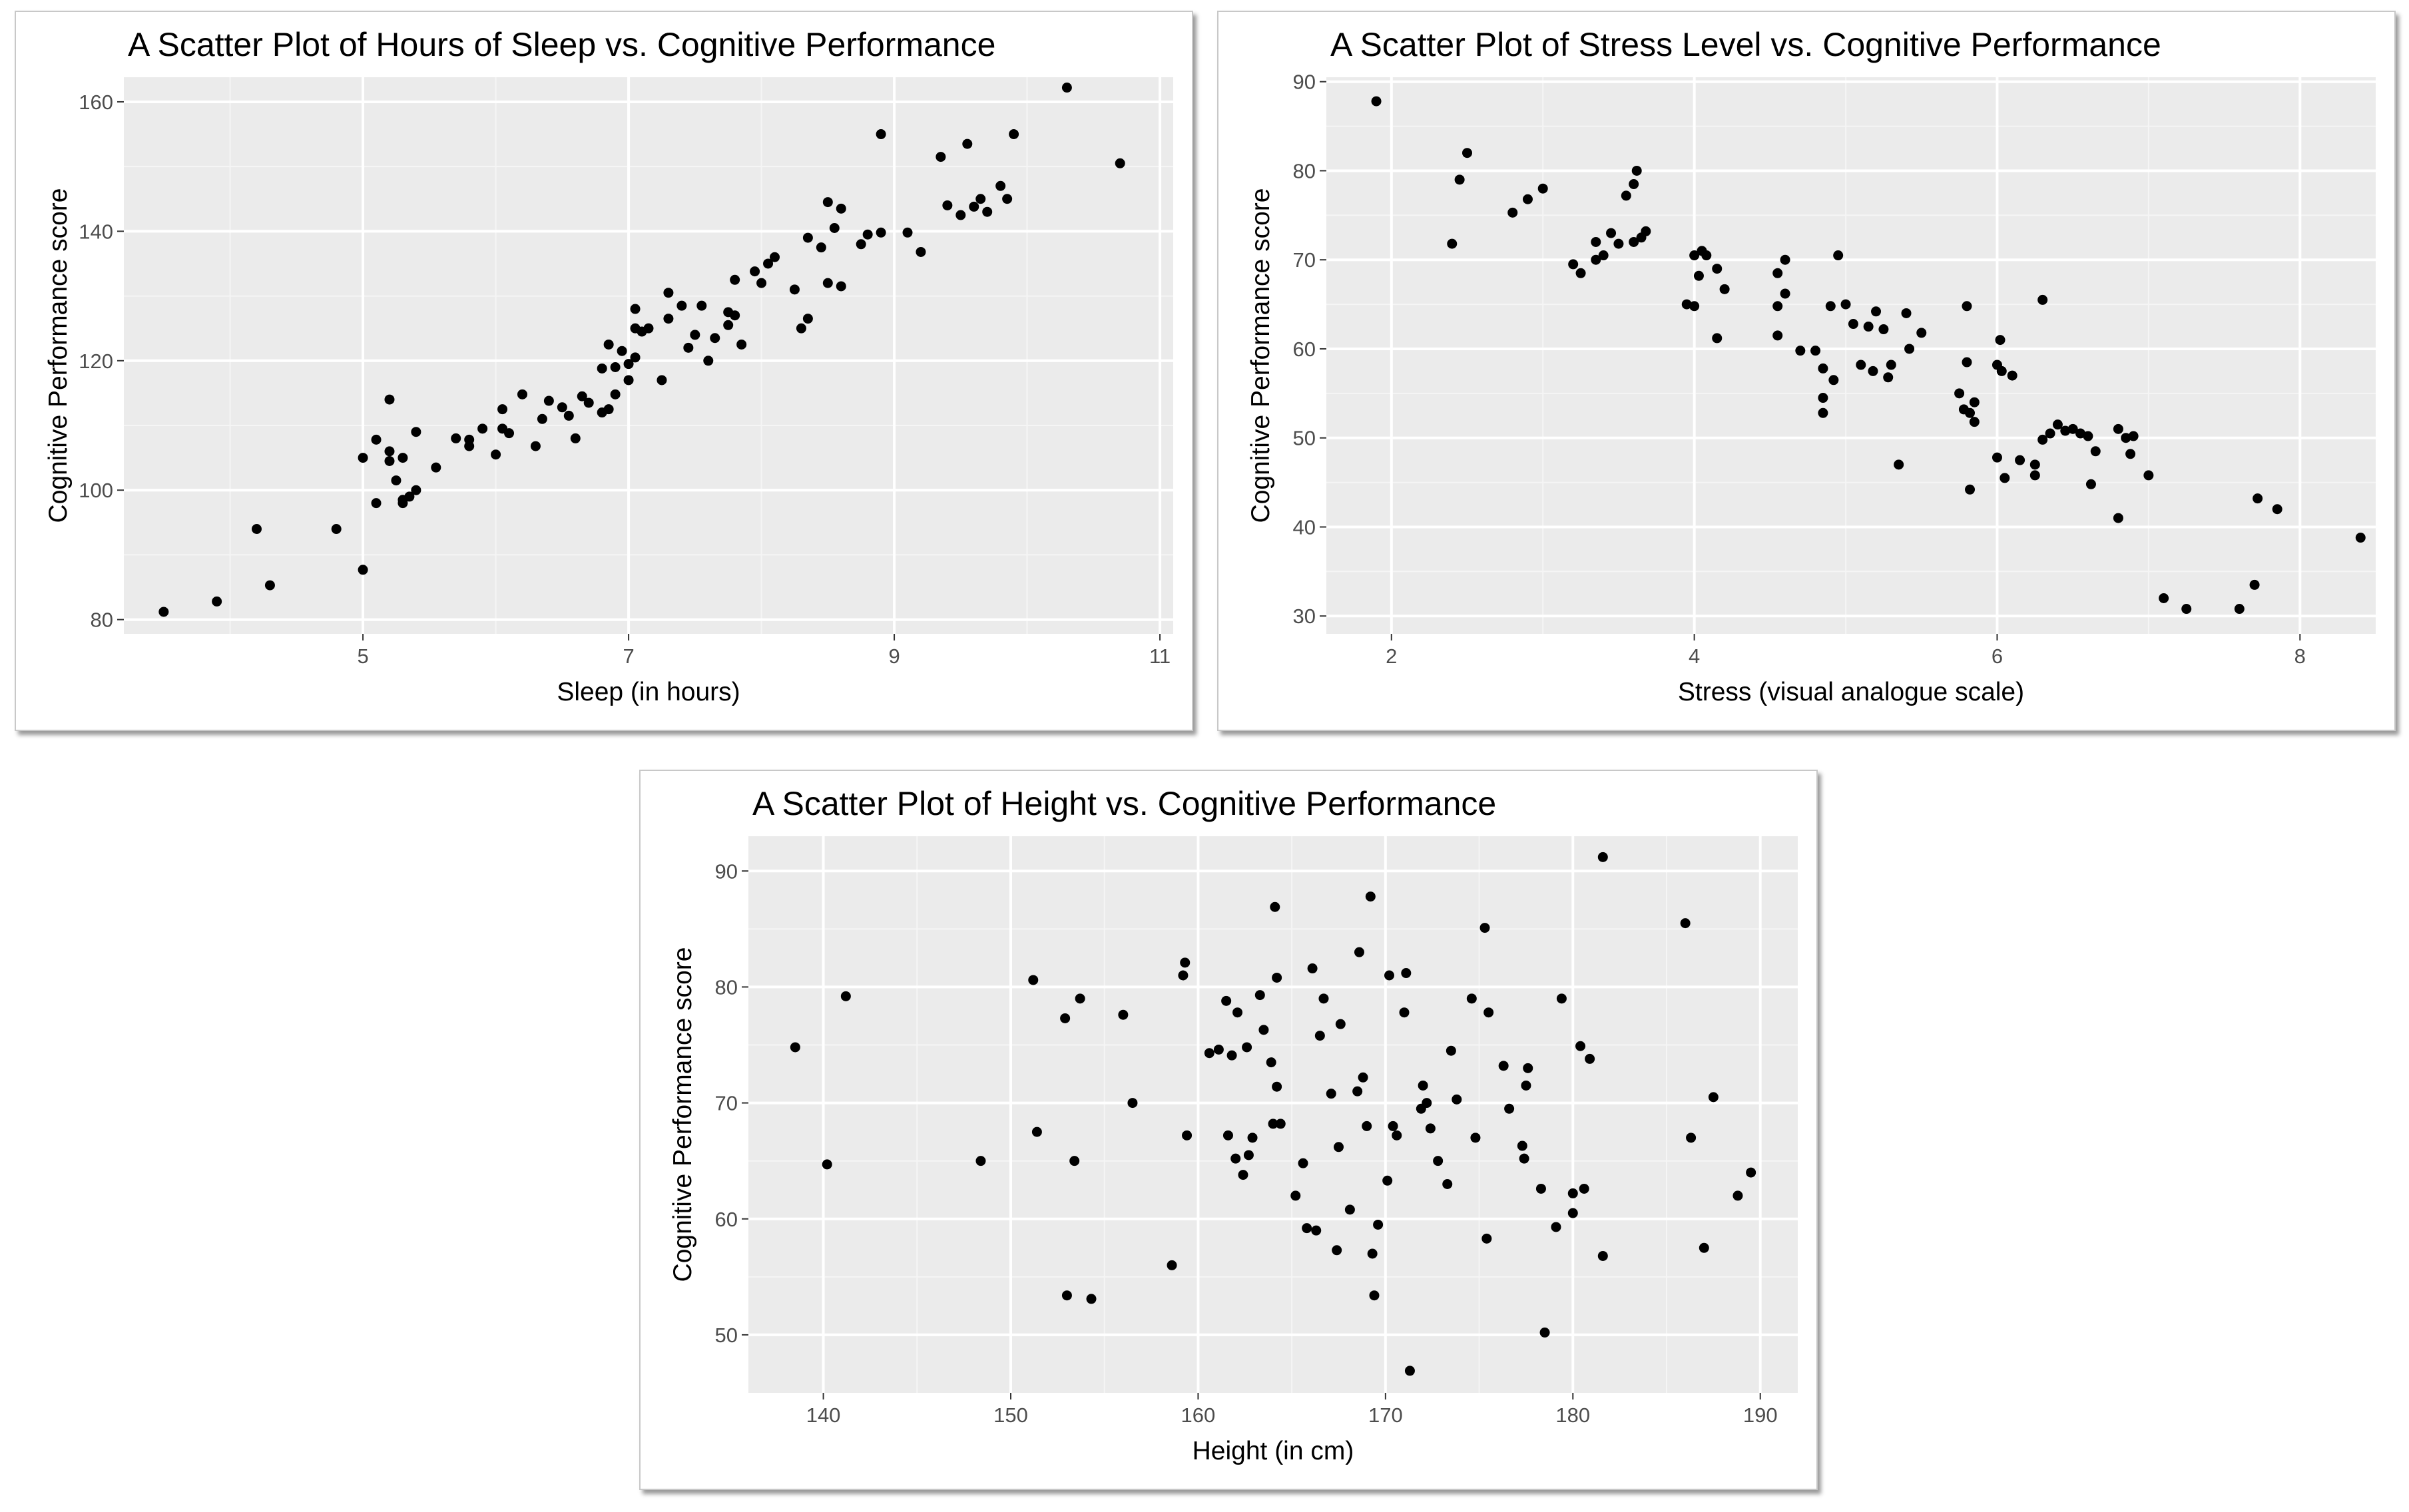 Image resolution: width=2409 pixels, height=1512 pixels. Describe the element at coordinates (1391, 656) in the screenshot. I see `x-tick-label: 2` at that location.